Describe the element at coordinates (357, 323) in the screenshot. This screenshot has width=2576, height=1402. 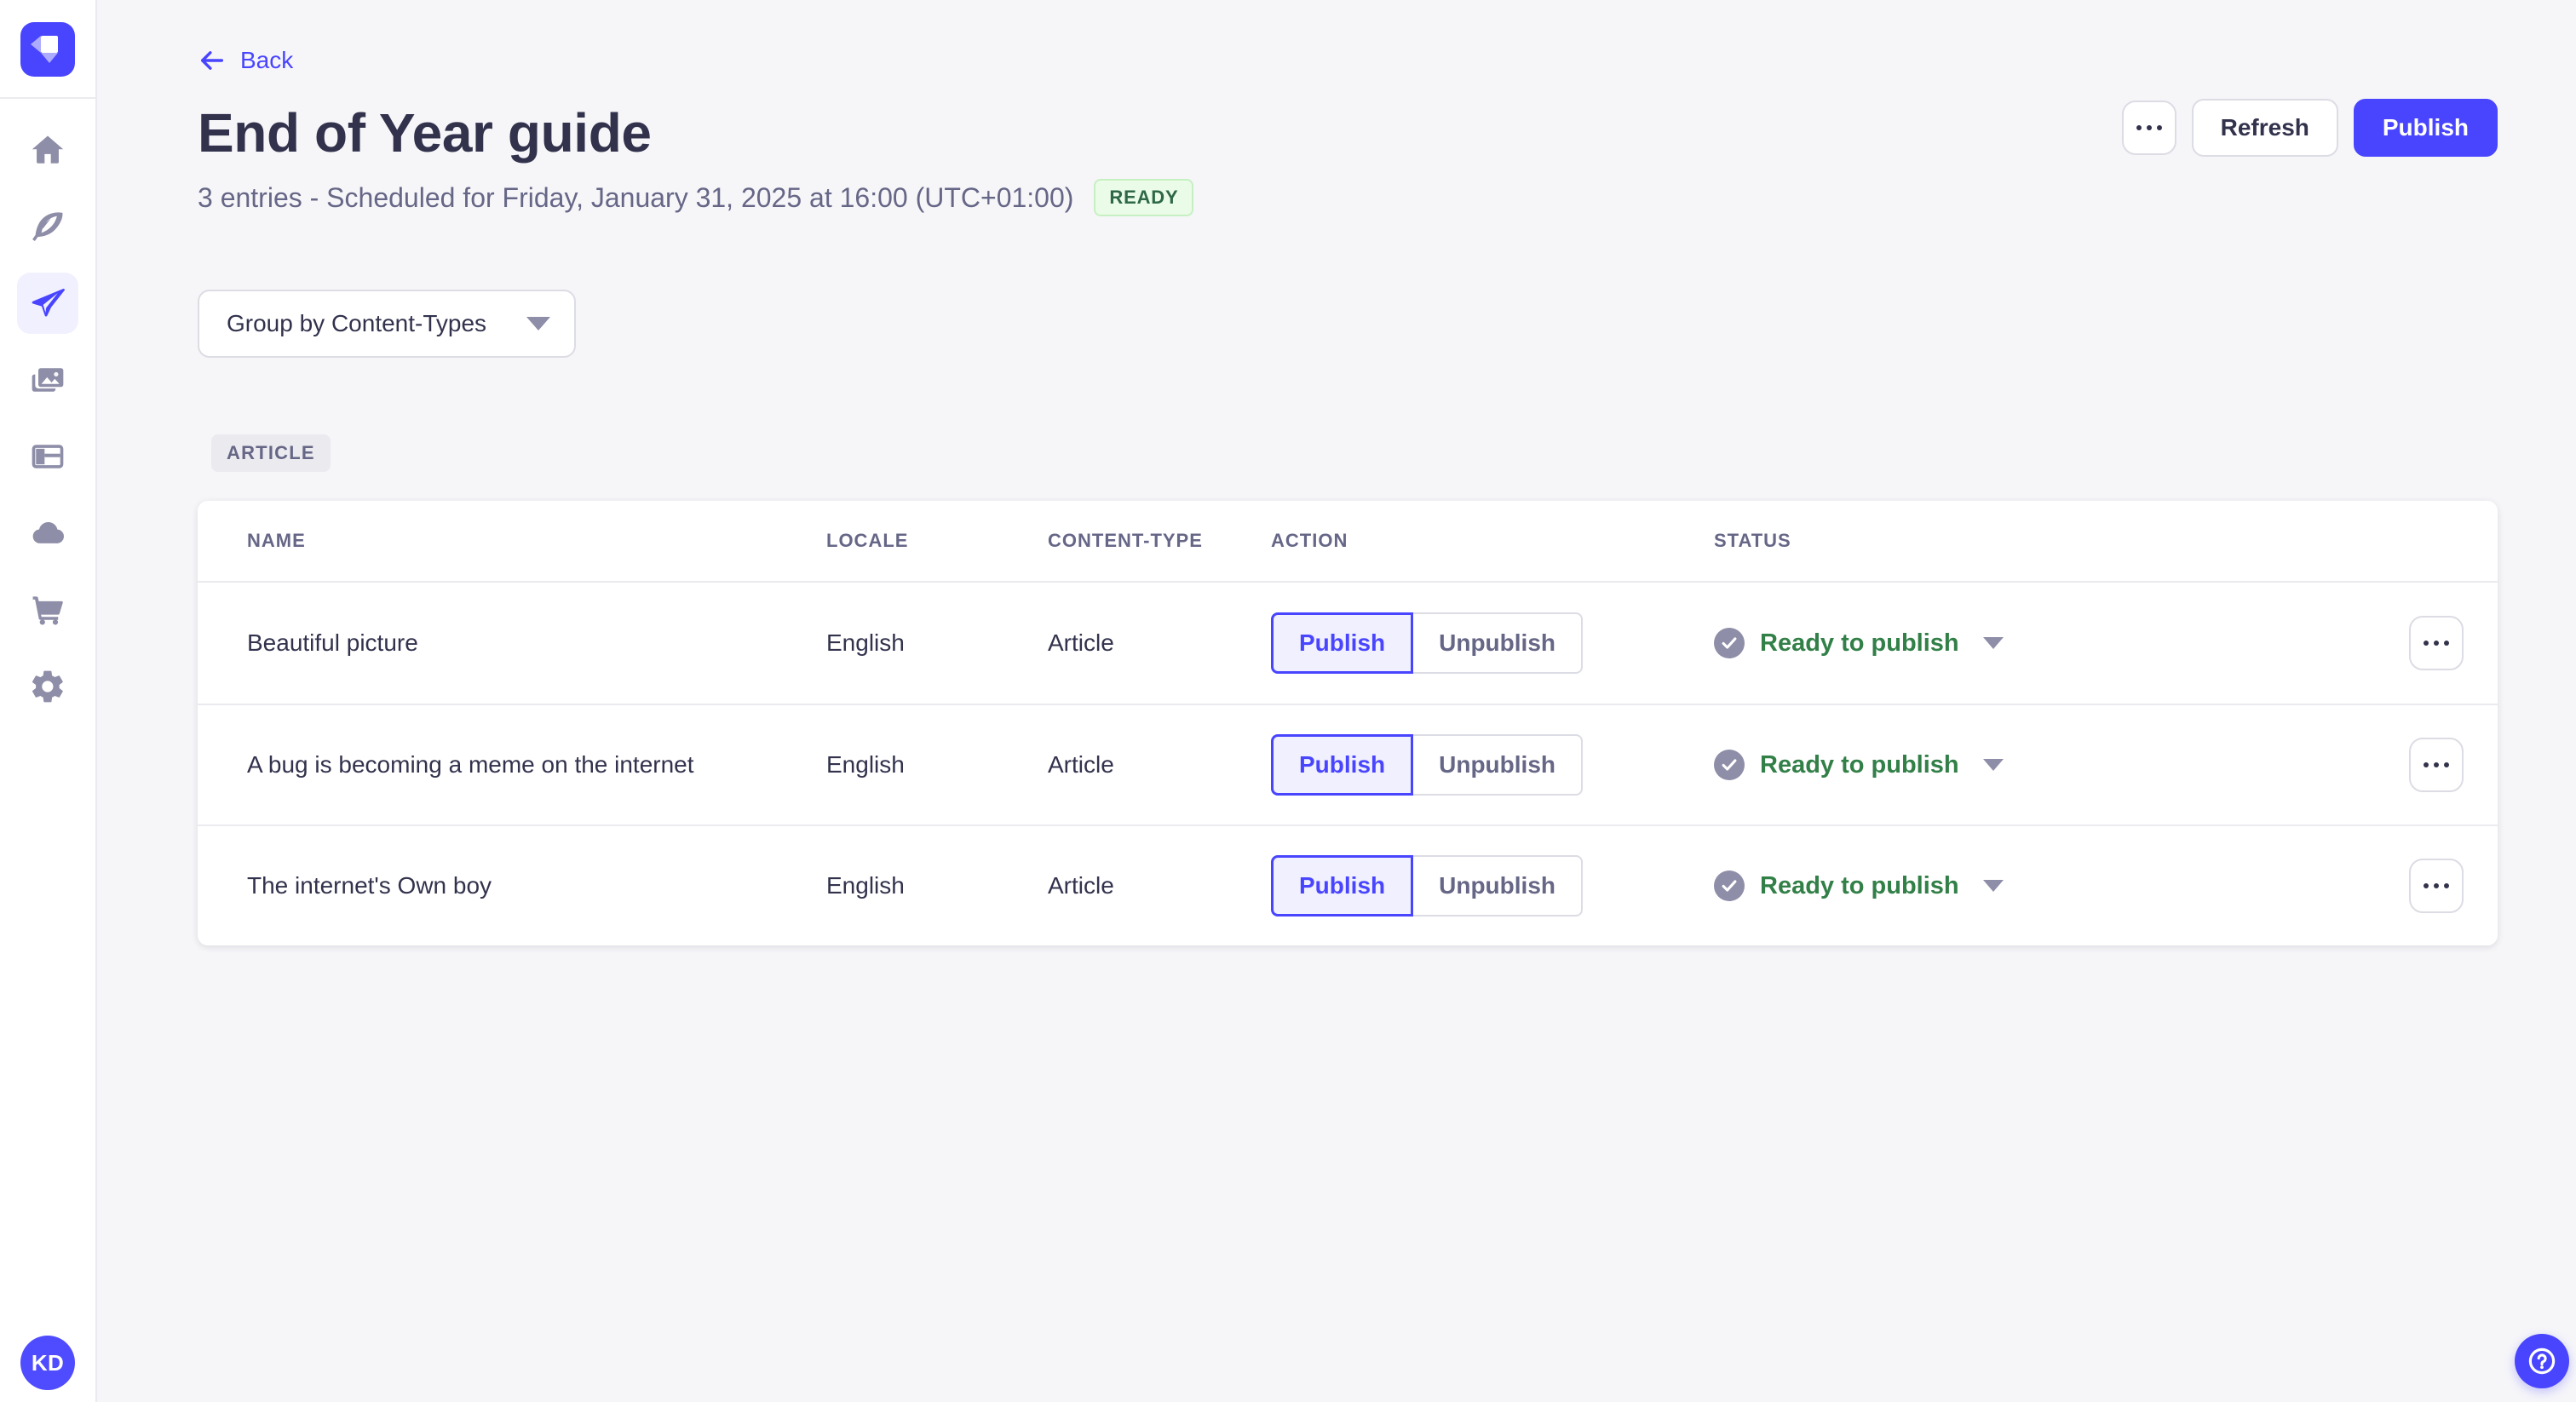
I see `group-by-value: Group by Content-Types` at that location.